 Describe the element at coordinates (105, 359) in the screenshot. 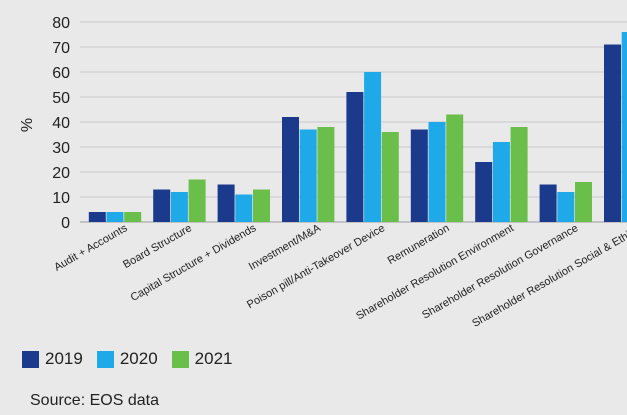

I see `legend-swatch-2020` at that location.